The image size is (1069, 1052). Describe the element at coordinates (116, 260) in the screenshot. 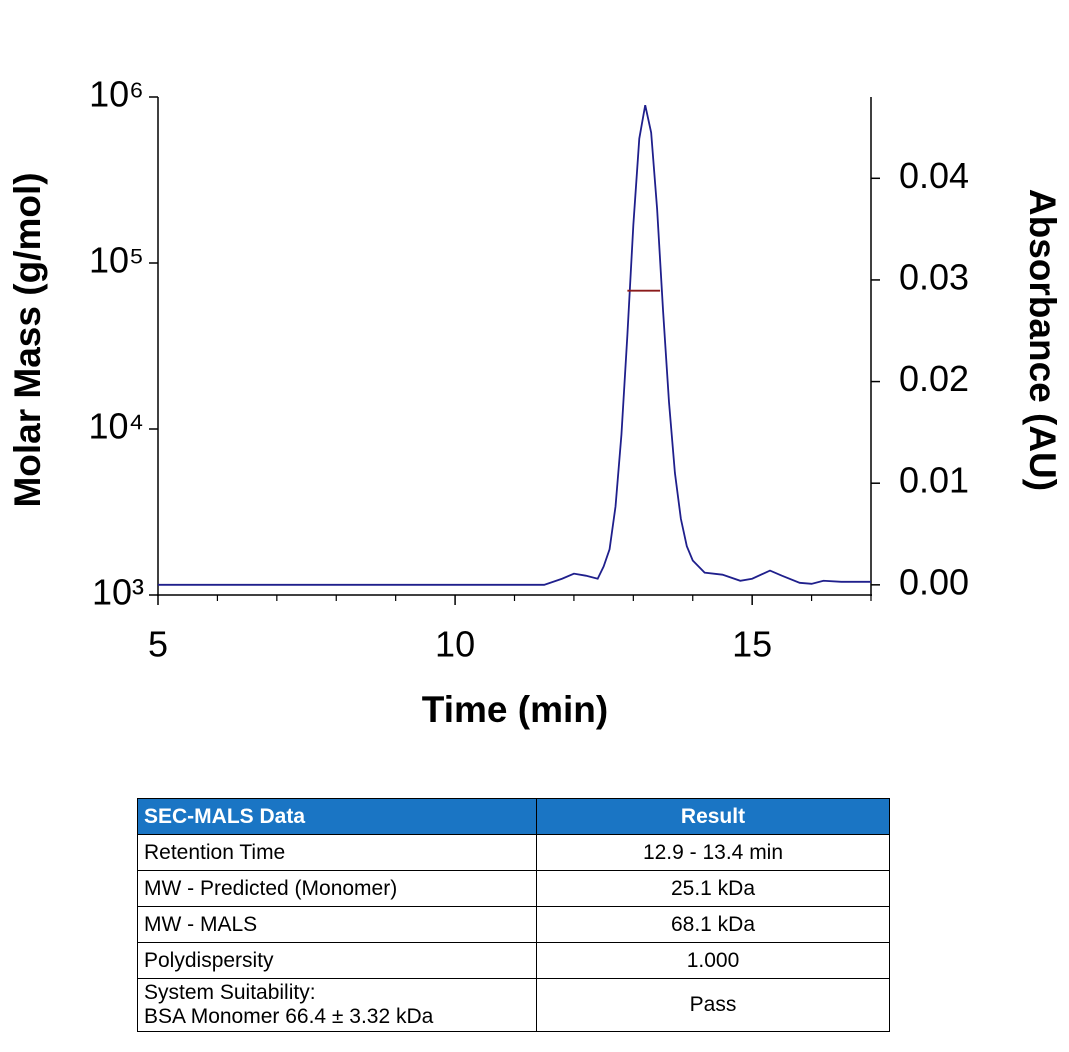

I see `y-tick-label: 10⁵` at that location.